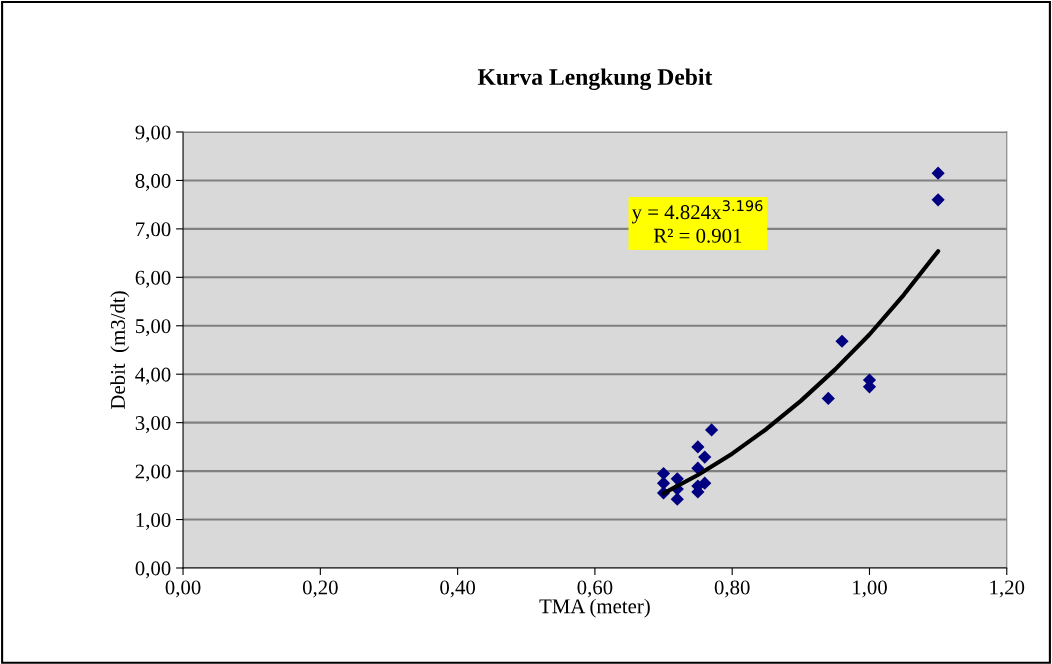 Image resolution: width=1052 pixels, height=664 pixels. I want to click on annotation: R² = 0.901, so click(697, 235).